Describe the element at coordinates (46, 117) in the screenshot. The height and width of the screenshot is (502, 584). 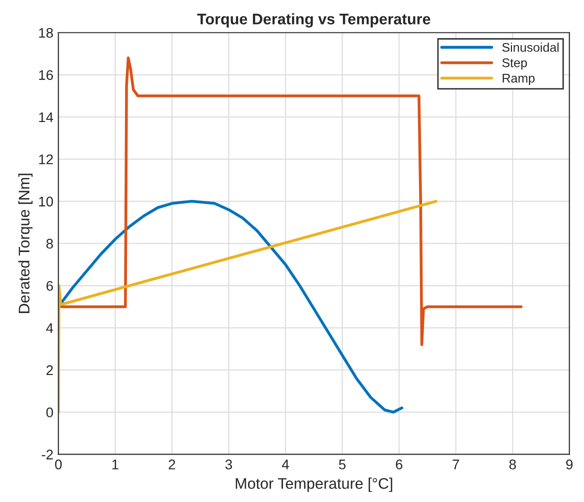
I see `y-tick-label: 14` at that location.